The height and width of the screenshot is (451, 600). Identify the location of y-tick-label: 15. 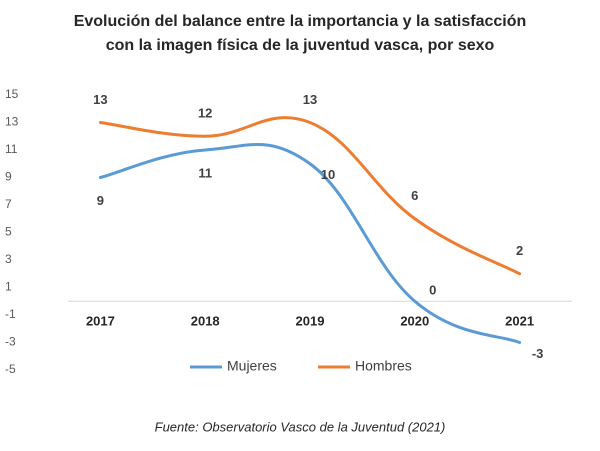
(12, 94).